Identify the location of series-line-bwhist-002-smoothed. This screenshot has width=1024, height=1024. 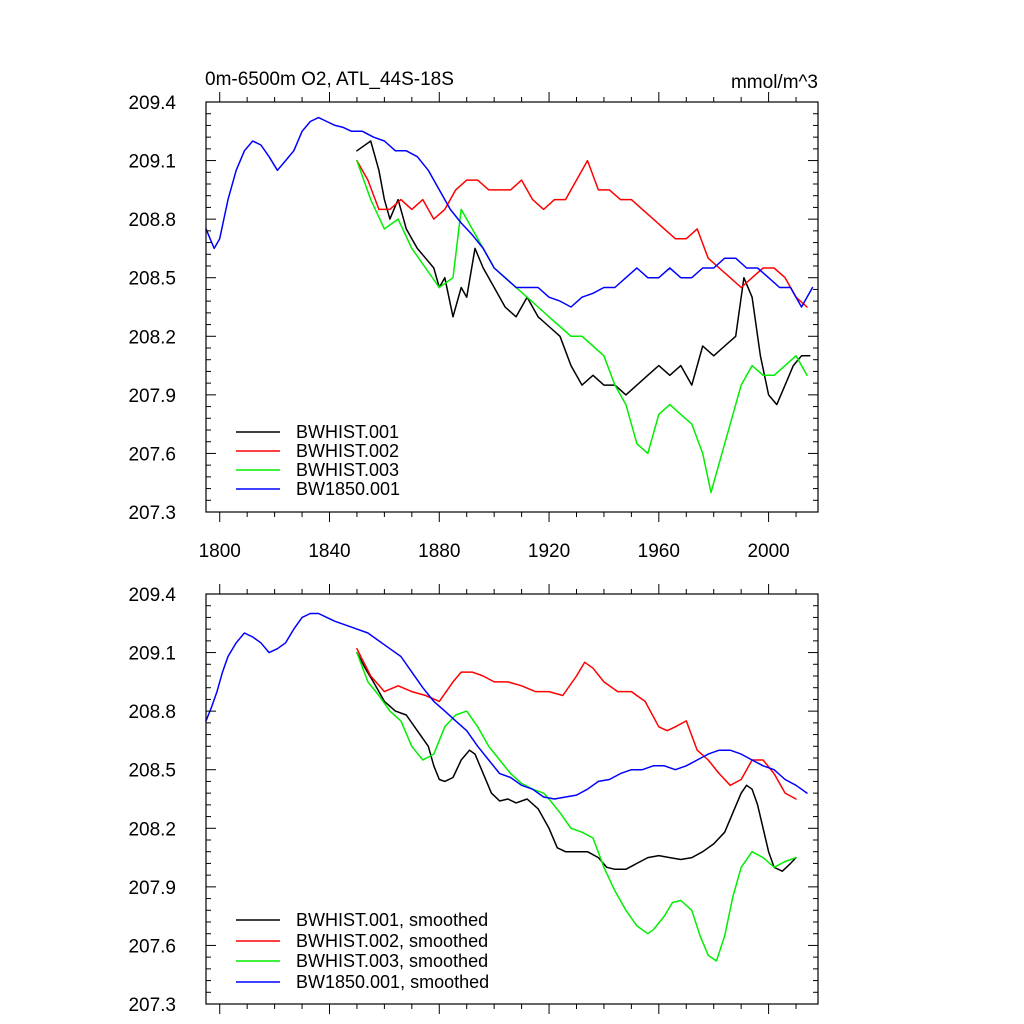
(576, 723).